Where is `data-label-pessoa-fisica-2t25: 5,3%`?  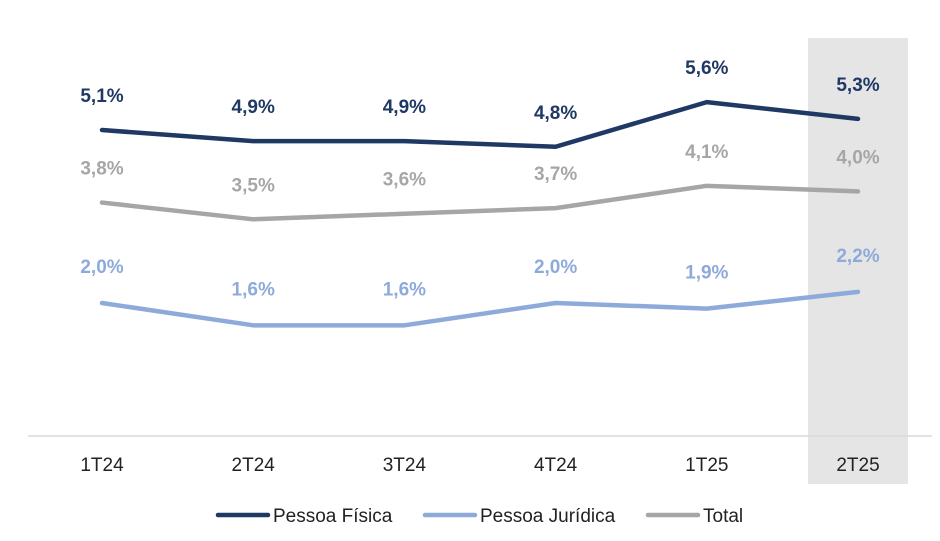
data-label-pessoa-fisica-2t25: 5,3% is located at coordinates (857, 85).